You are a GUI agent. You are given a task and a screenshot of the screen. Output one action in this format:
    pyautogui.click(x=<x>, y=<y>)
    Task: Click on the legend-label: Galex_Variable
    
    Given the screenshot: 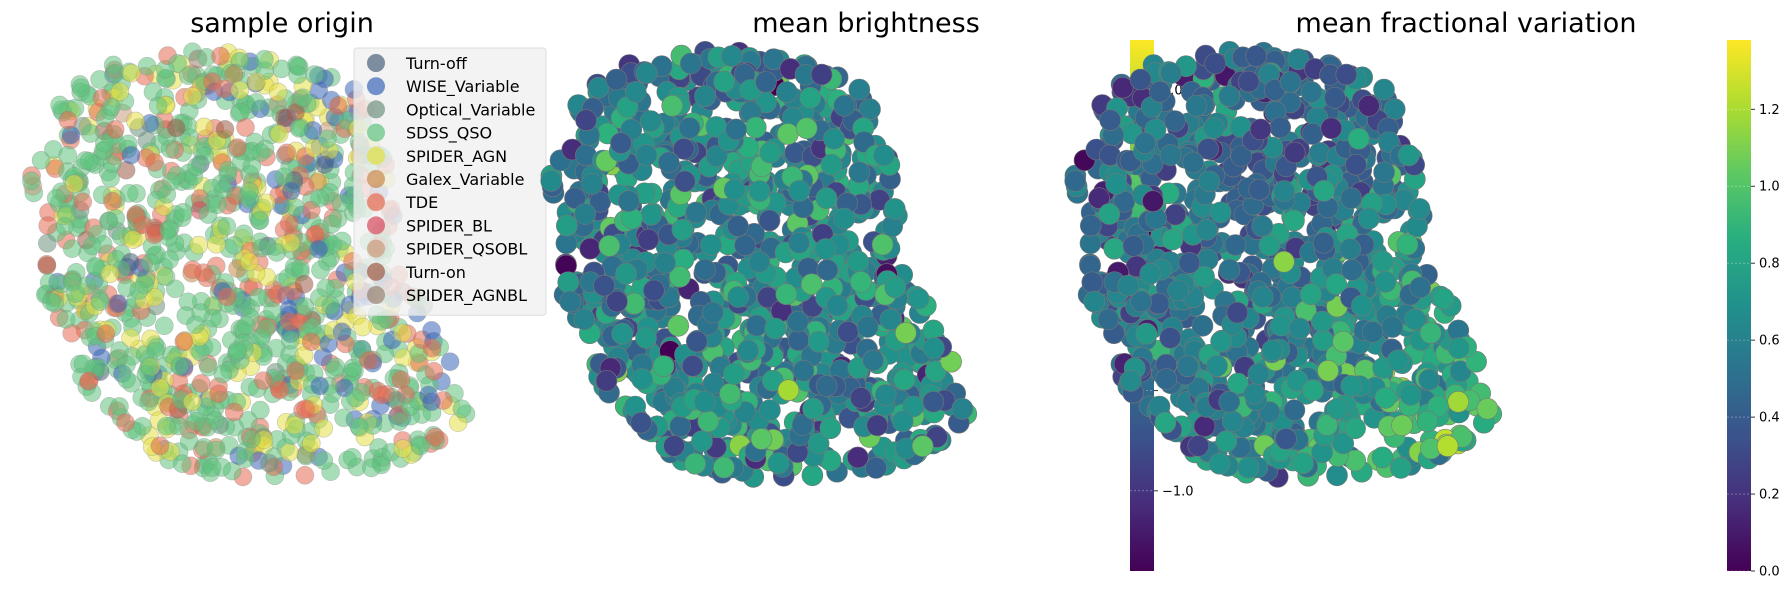 What is the action you would take?
    pyautogui.click(x=465, y=180)
    